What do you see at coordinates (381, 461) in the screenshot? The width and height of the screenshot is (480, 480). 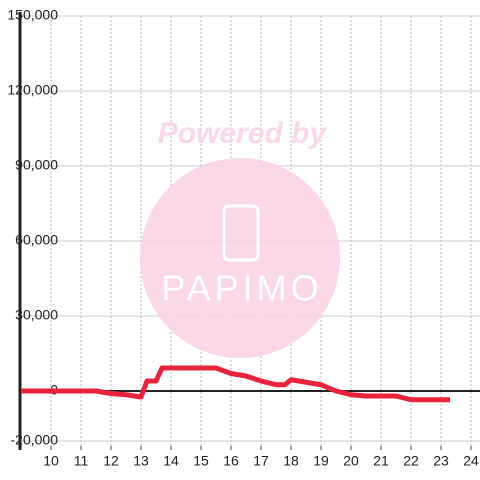 I see `x-tick-label: 21` at bounding box center [381, 461].